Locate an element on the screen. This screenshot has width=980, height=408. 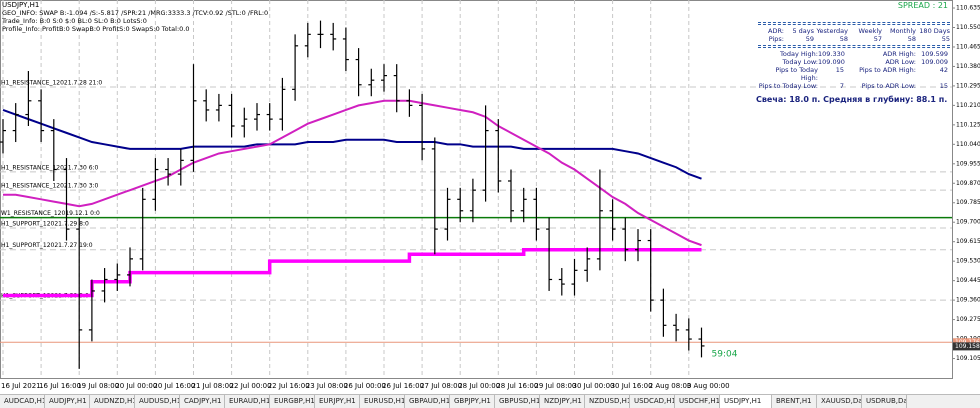
level-label: W1_RESISTANCE_12019.12.1 0:0 is located at coordinates (50, 213).